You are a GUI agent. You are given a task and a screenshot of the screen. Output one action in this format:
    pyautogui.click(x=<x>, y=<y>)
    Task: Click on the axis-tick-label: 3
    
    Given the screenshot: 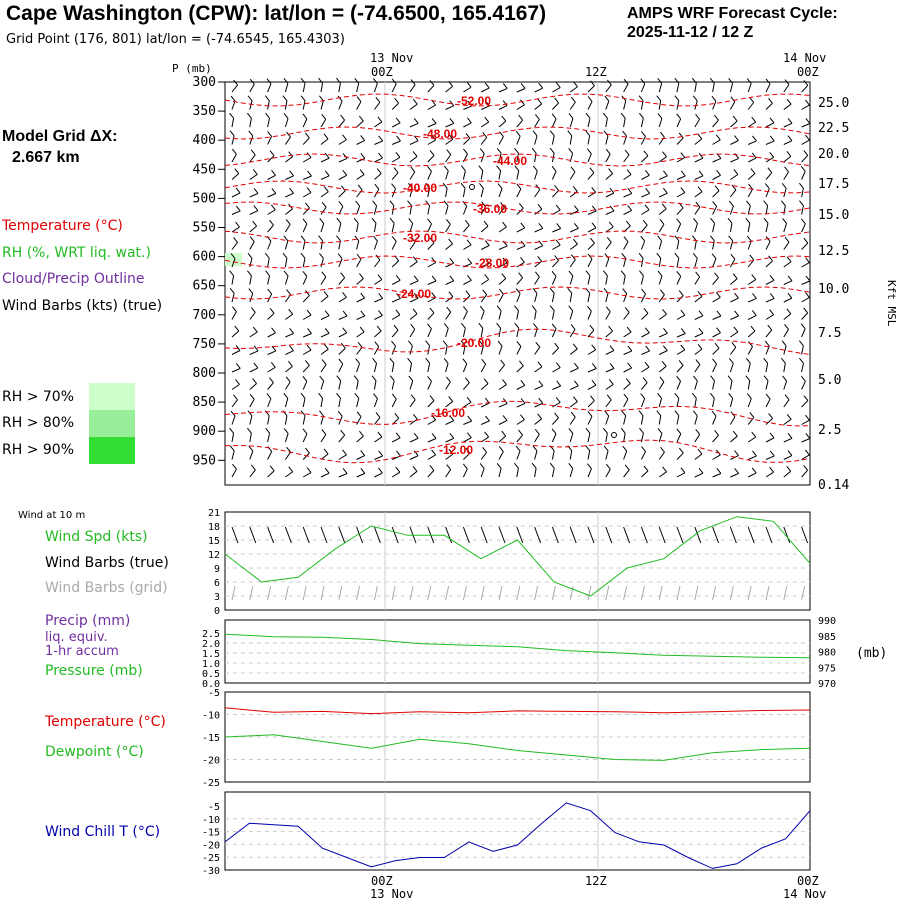 What is the action you would take?
    pyautogui.click(x=217, y=597)
    